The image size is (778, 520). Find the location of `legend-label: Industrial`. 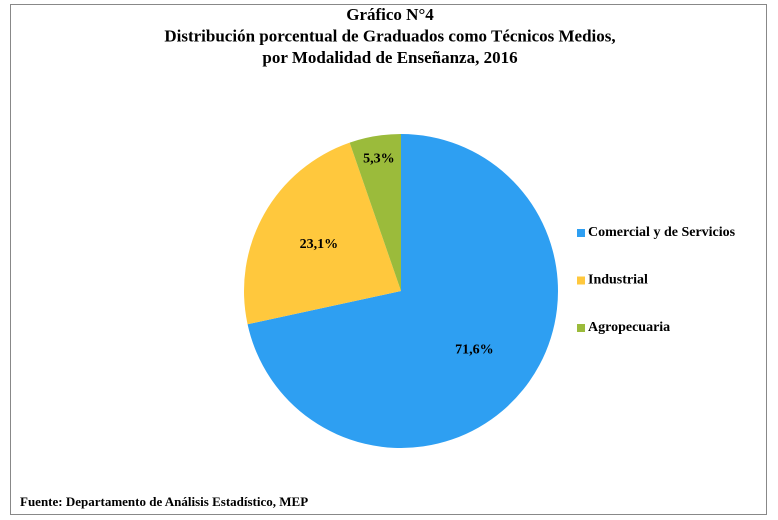

legend-label: Industrial is located at coordinates (618, 280).